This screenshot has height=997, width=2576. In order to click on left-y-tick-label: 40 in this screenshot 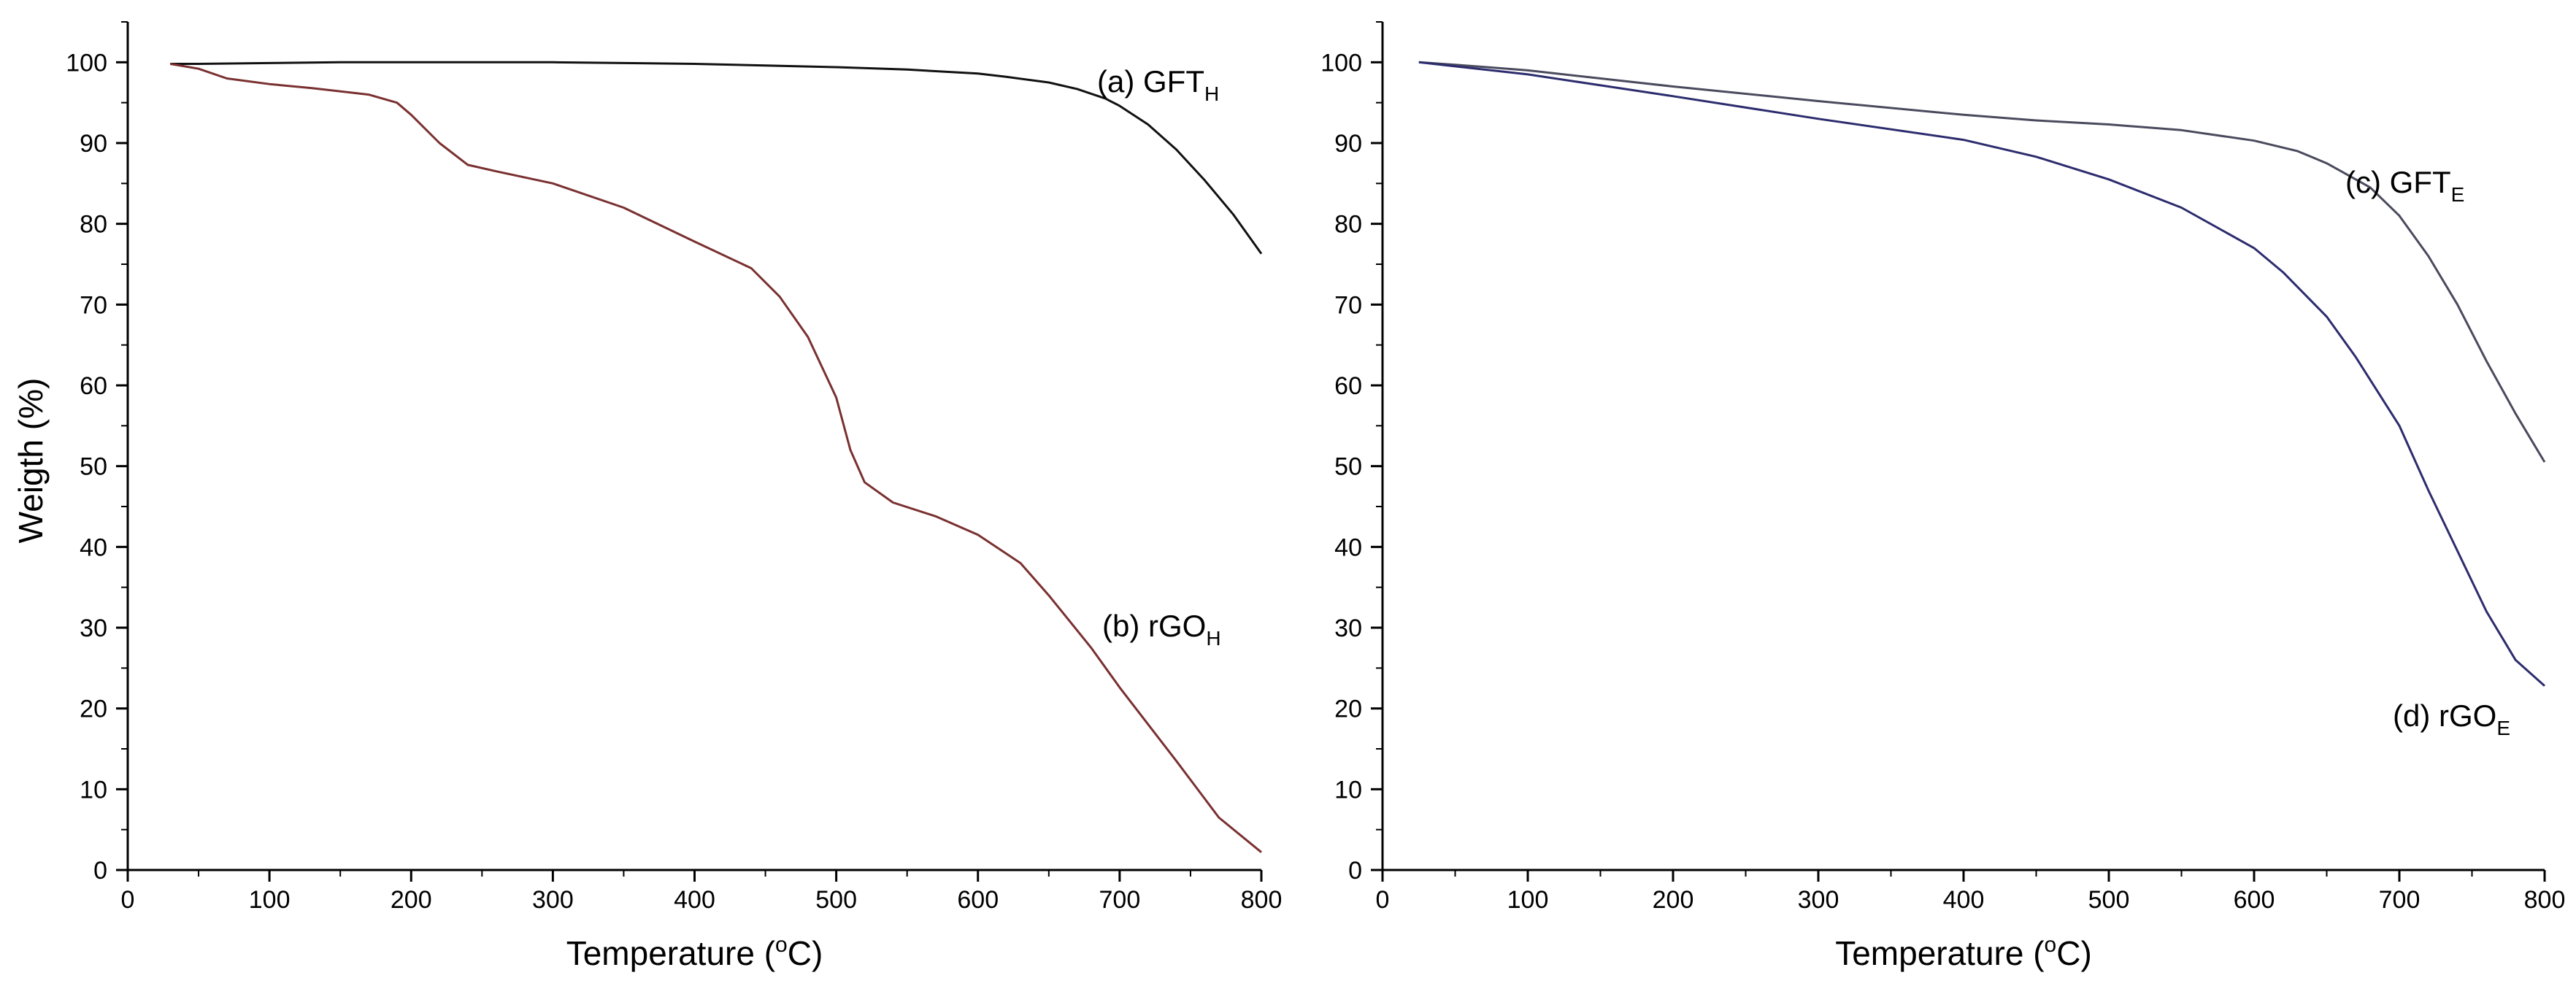, I will do `click(93, 547)`.